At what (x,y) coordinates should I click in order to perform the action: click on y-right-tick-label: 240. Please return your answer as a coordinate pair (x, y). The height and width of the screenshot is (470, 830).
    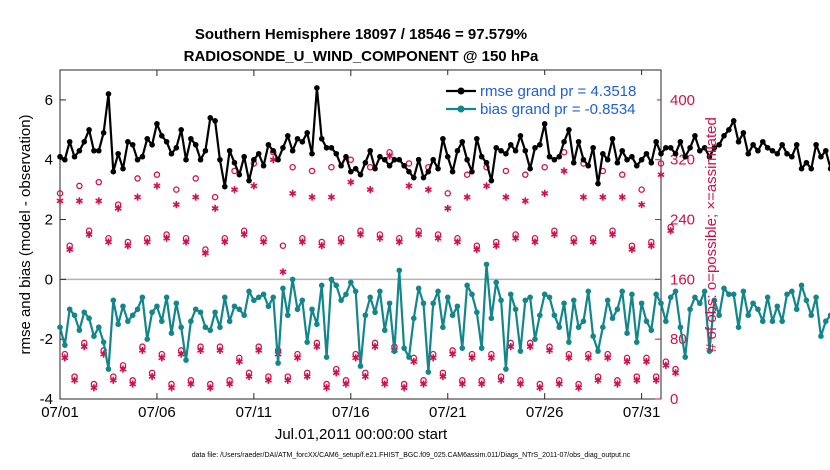
    Looking at the image, I should click on (682, 220).